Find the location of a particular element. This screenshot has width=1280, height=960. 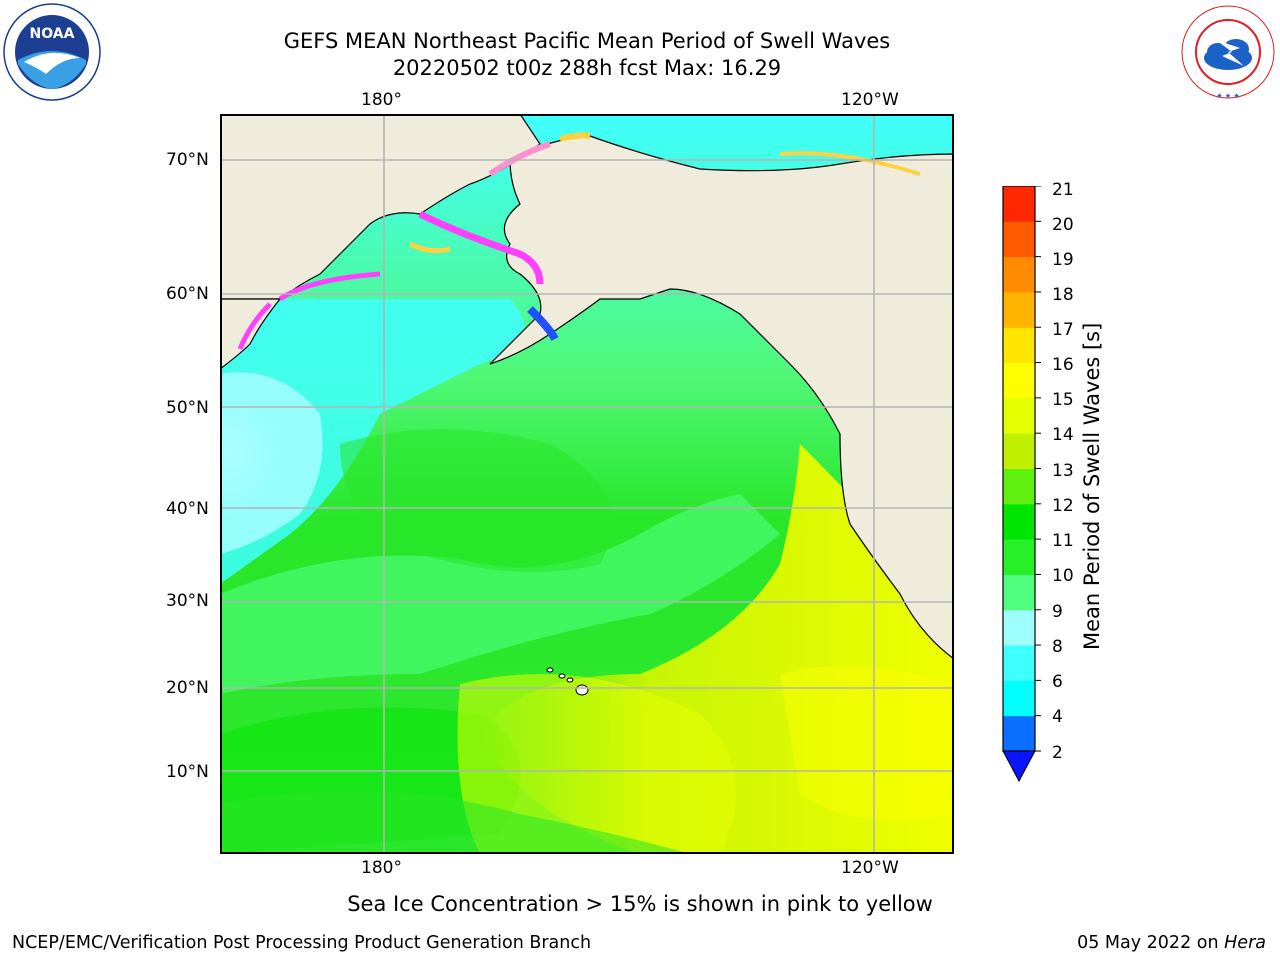

sea-ice-bering is located at coordinates (481, 247).